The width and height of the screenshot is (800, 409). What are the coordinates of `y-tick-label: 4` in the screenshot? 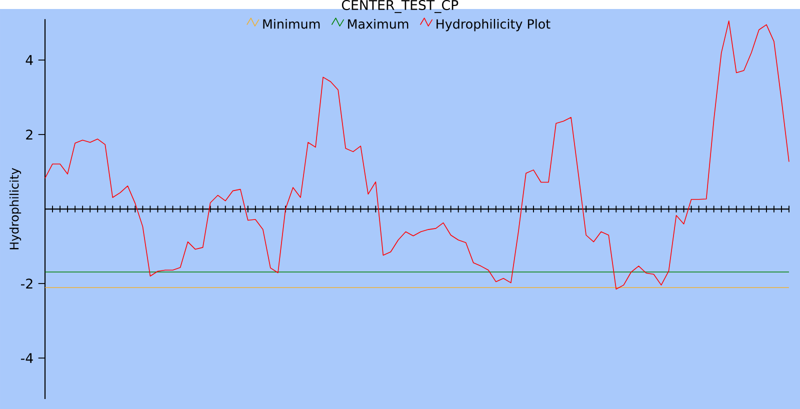 It's located at (29, 60).